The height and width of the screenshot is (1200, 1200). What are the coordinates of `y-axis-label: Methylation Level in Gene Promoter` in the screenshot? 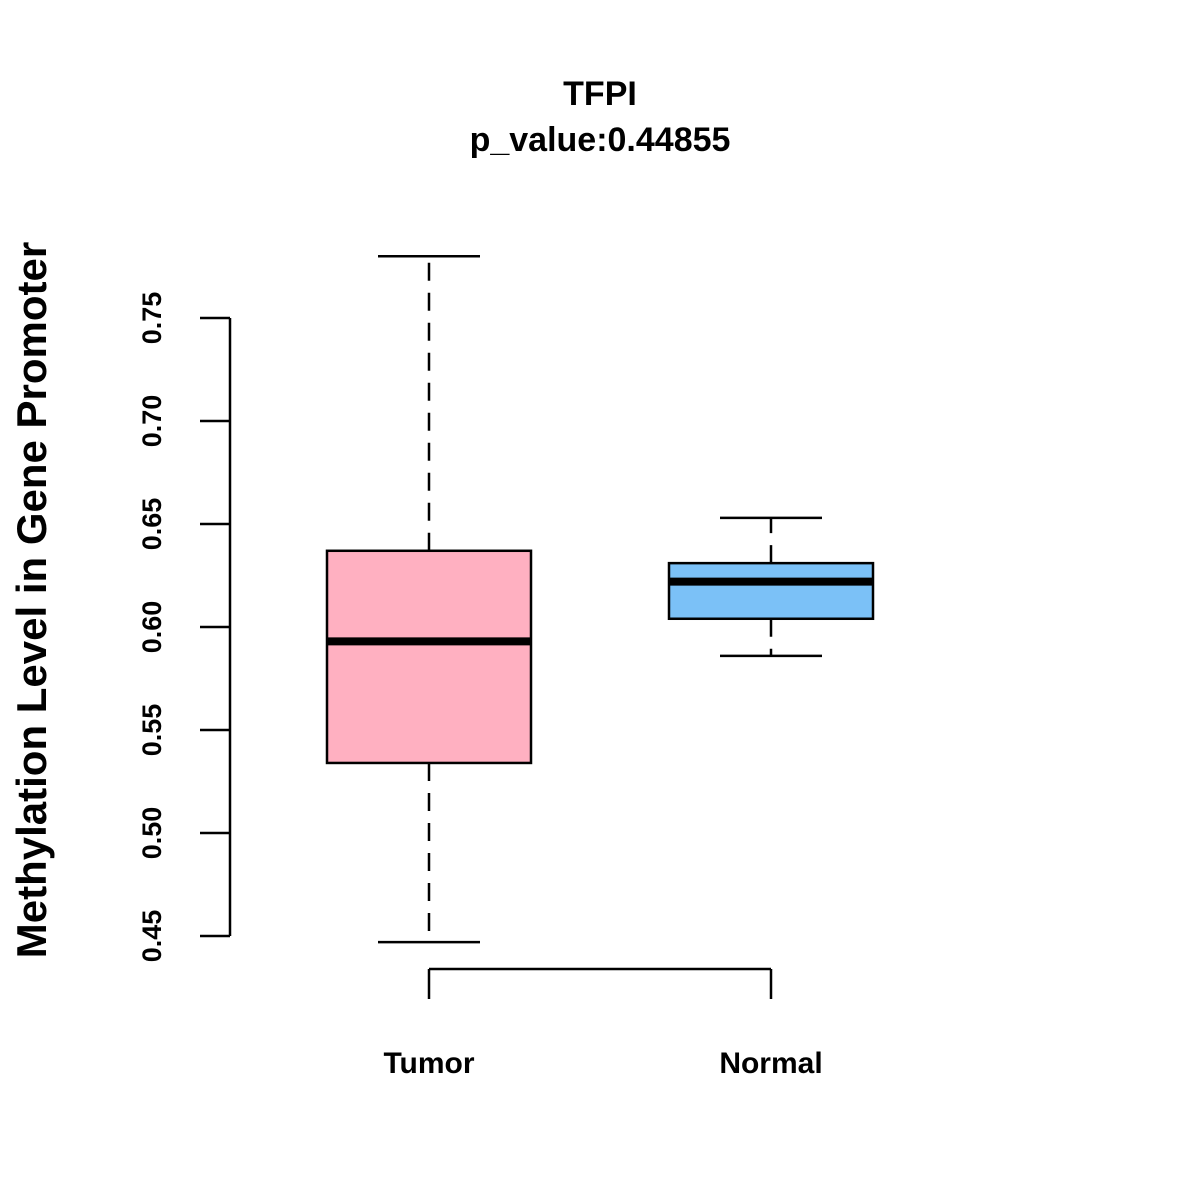 It's located at (31, 600).